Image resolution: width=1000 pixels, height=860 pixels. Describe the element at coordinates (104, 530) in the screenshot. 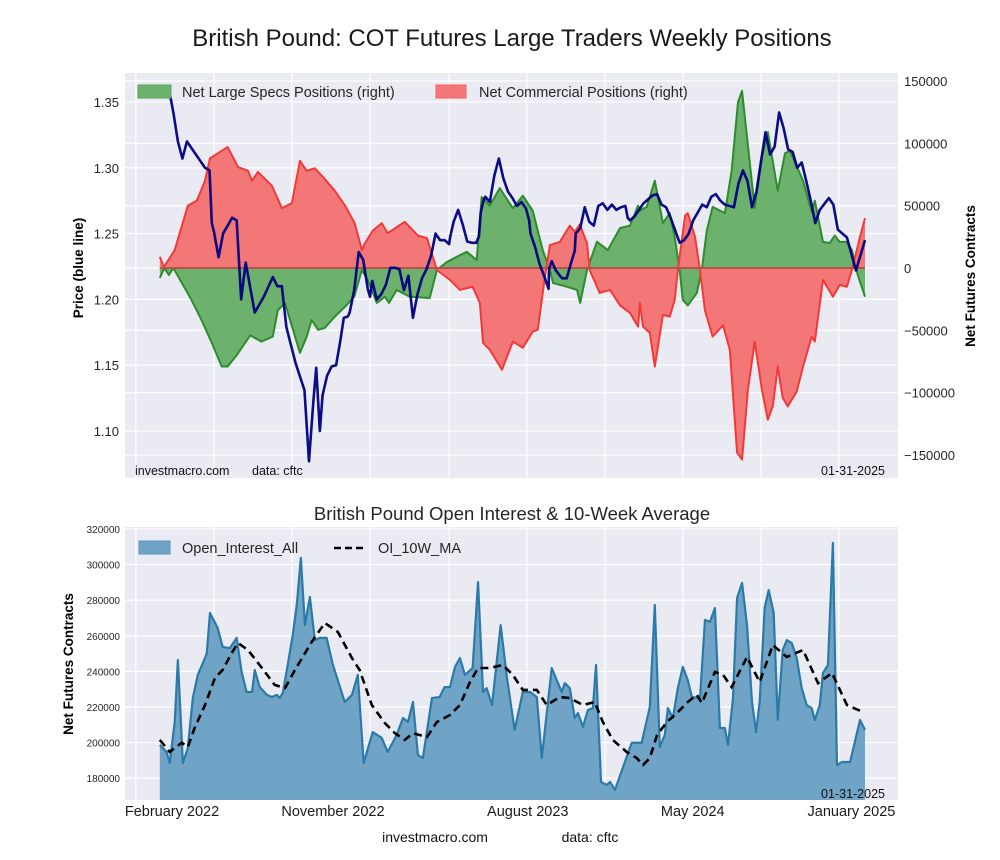

I see `open-interest-tick-label: 320000` at that location.